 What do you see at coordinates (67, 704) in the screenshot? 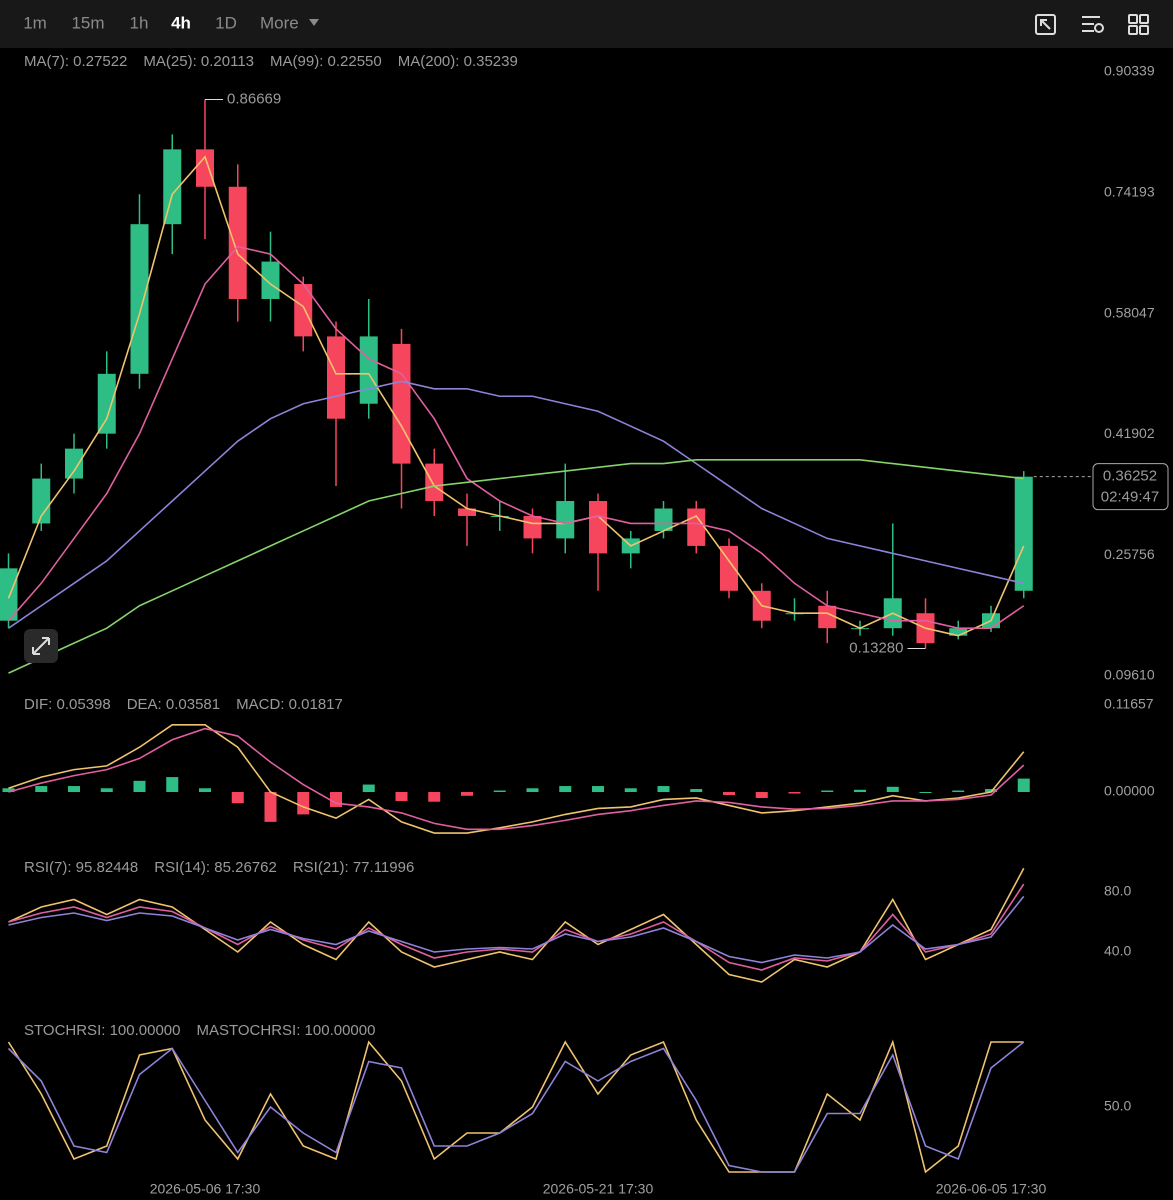
I see `legend-entry: DIF: 0.05398` at bounding box center [67, 704].